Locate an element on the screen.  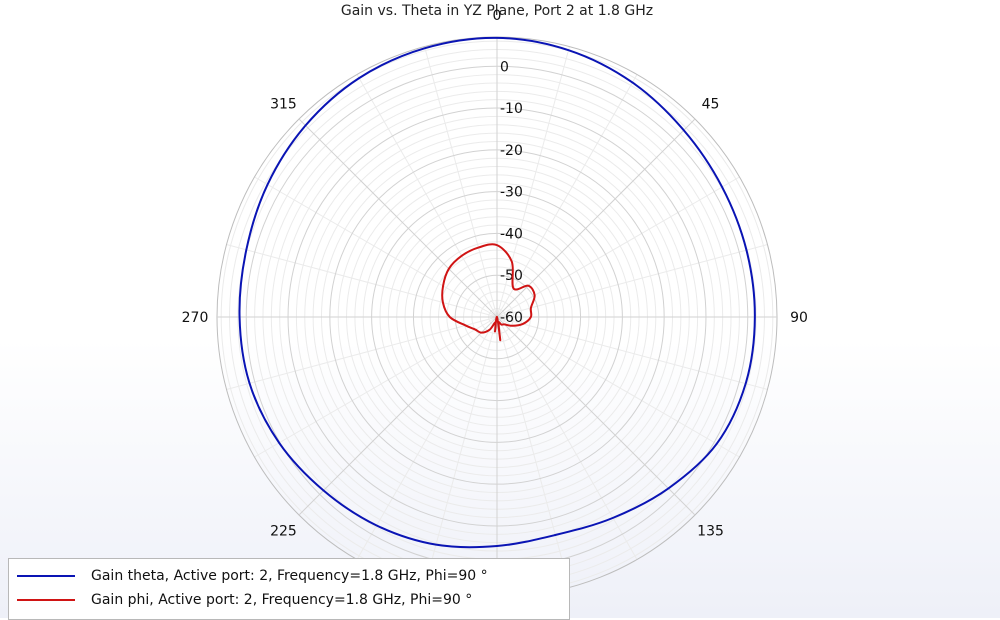
legend-swatch-gain-theta is located at coordinates (46, 576).